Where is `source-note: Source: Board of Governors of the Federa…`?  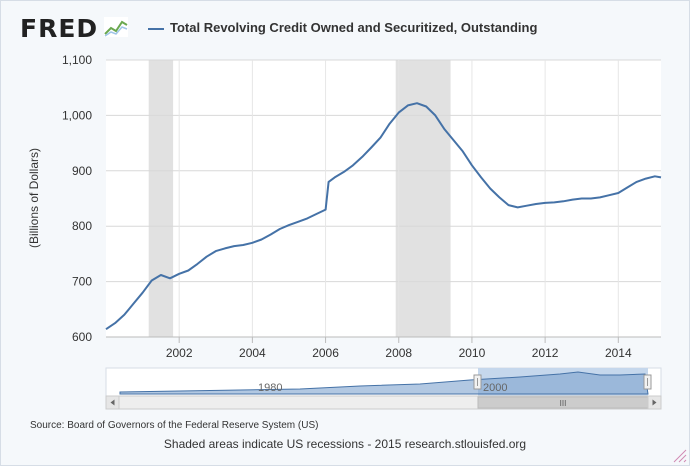
source-note: Source: Board of Governors of the Federa… is located at coordinates (174, 425).